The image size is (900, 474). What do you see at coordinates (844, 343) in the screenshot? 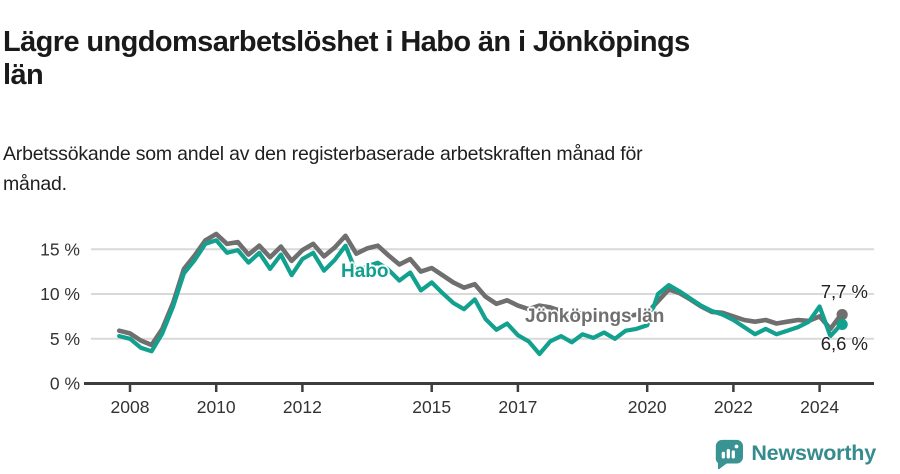
I see `end-value-label-habo: 6,6 %` at bounding box center [844, 343].